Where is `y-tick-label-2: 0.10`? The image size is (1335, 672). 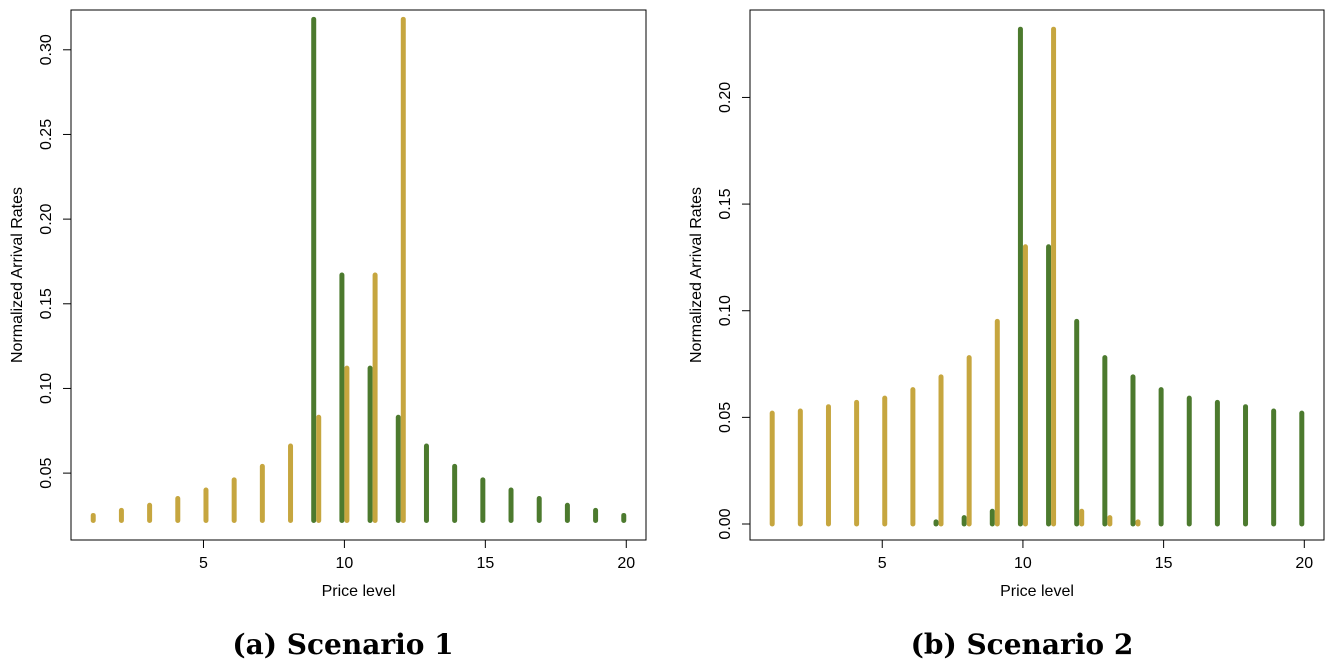 y-tick-label-2: 0.10 is located at coordinates (725, 310).